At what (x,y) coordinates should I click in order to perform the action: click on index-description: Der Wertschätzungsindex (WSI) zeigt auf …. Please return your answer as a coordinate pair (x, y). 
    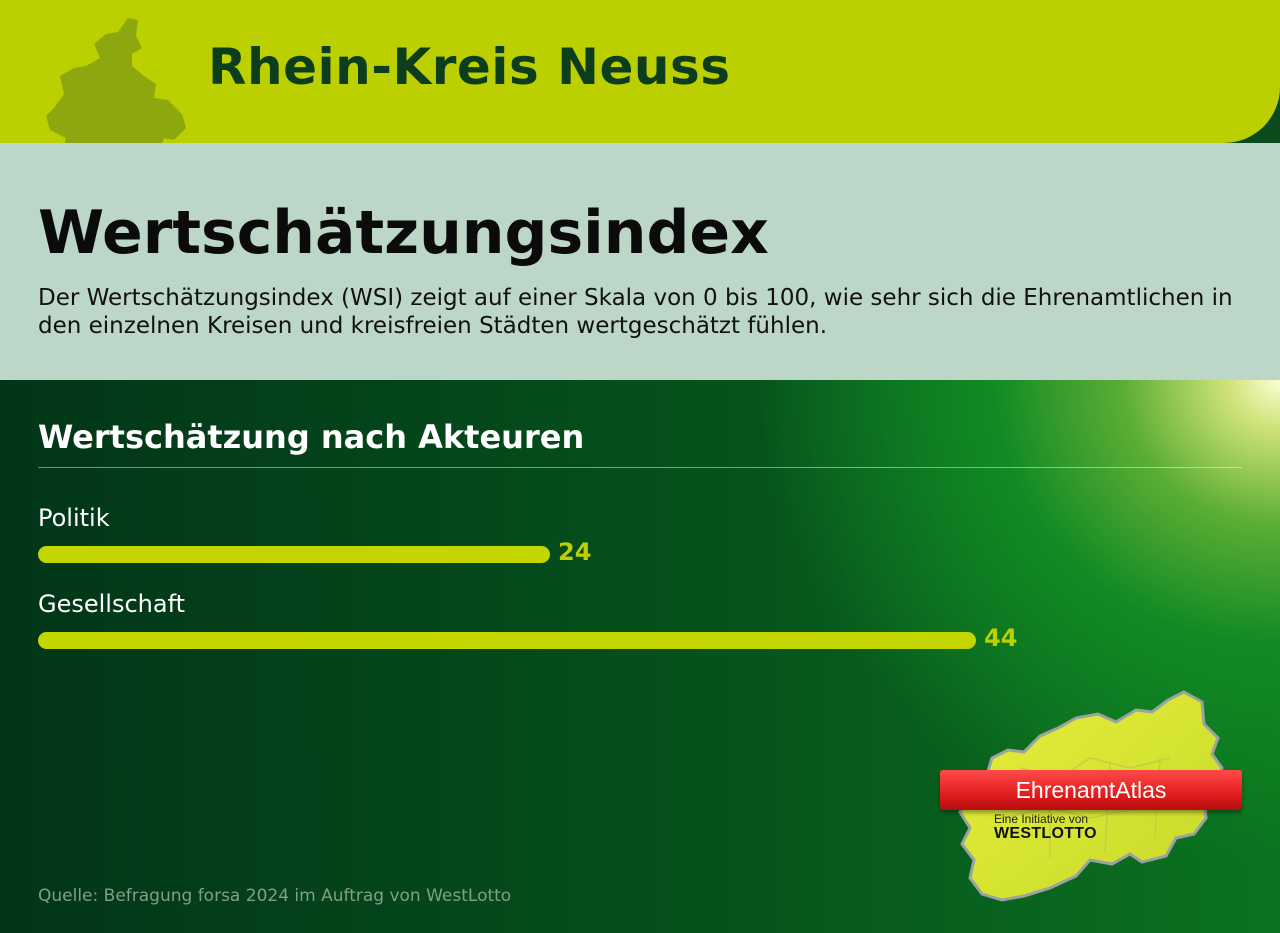
    Looking at the image, I should click on (635, 312).